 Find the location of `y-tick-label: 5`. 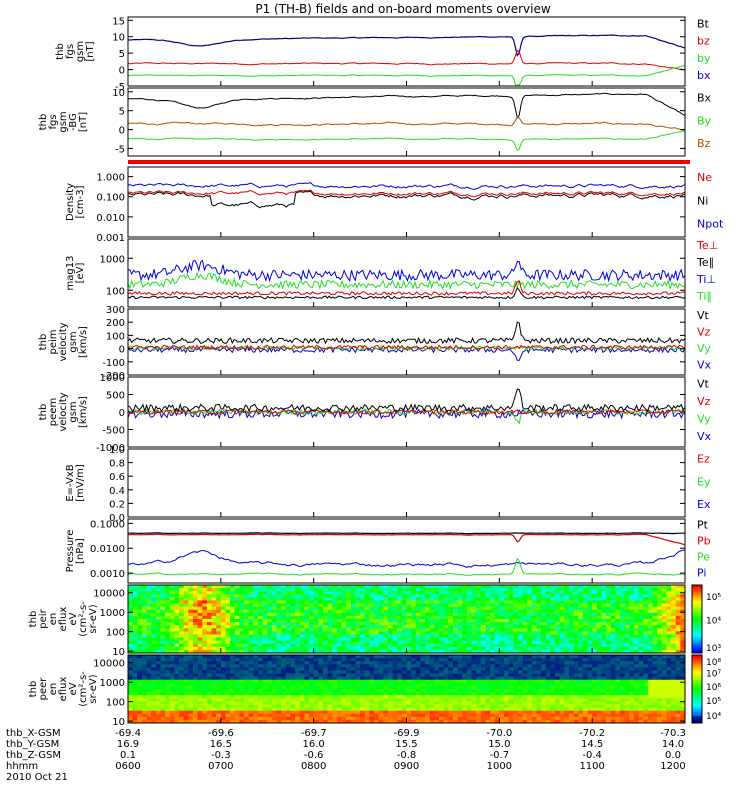

y-tick-label: 5 is located at coordinates (122, 112).